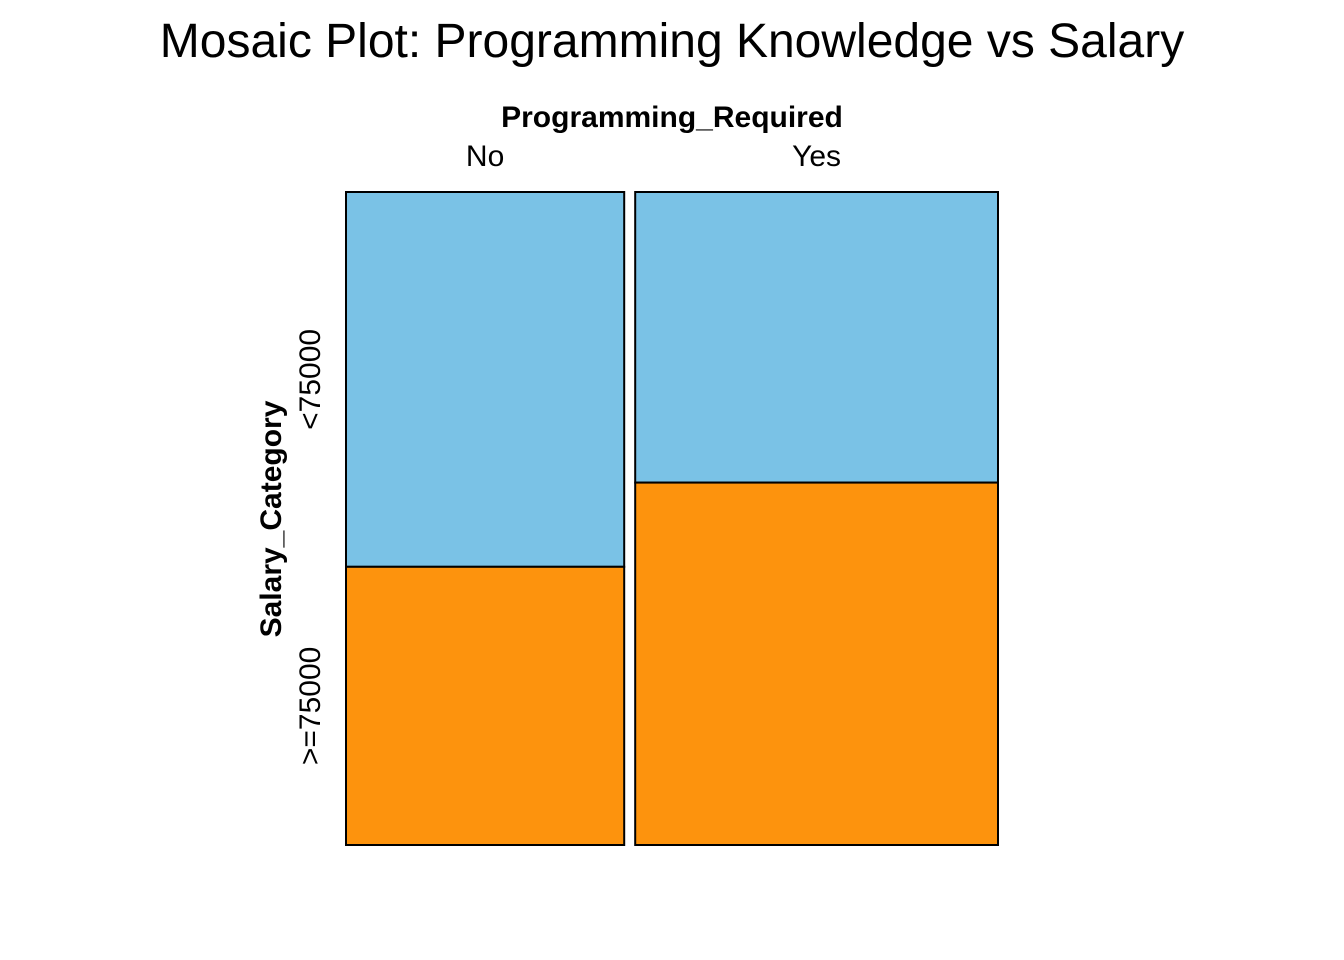 Image resolution: width=1344 pixels, height=960 pixels. What do you see at coordinates (816, 663) in the screenshot?
I see `mosaic-tile-yes-ge75000` at bounding box center [816, 663].